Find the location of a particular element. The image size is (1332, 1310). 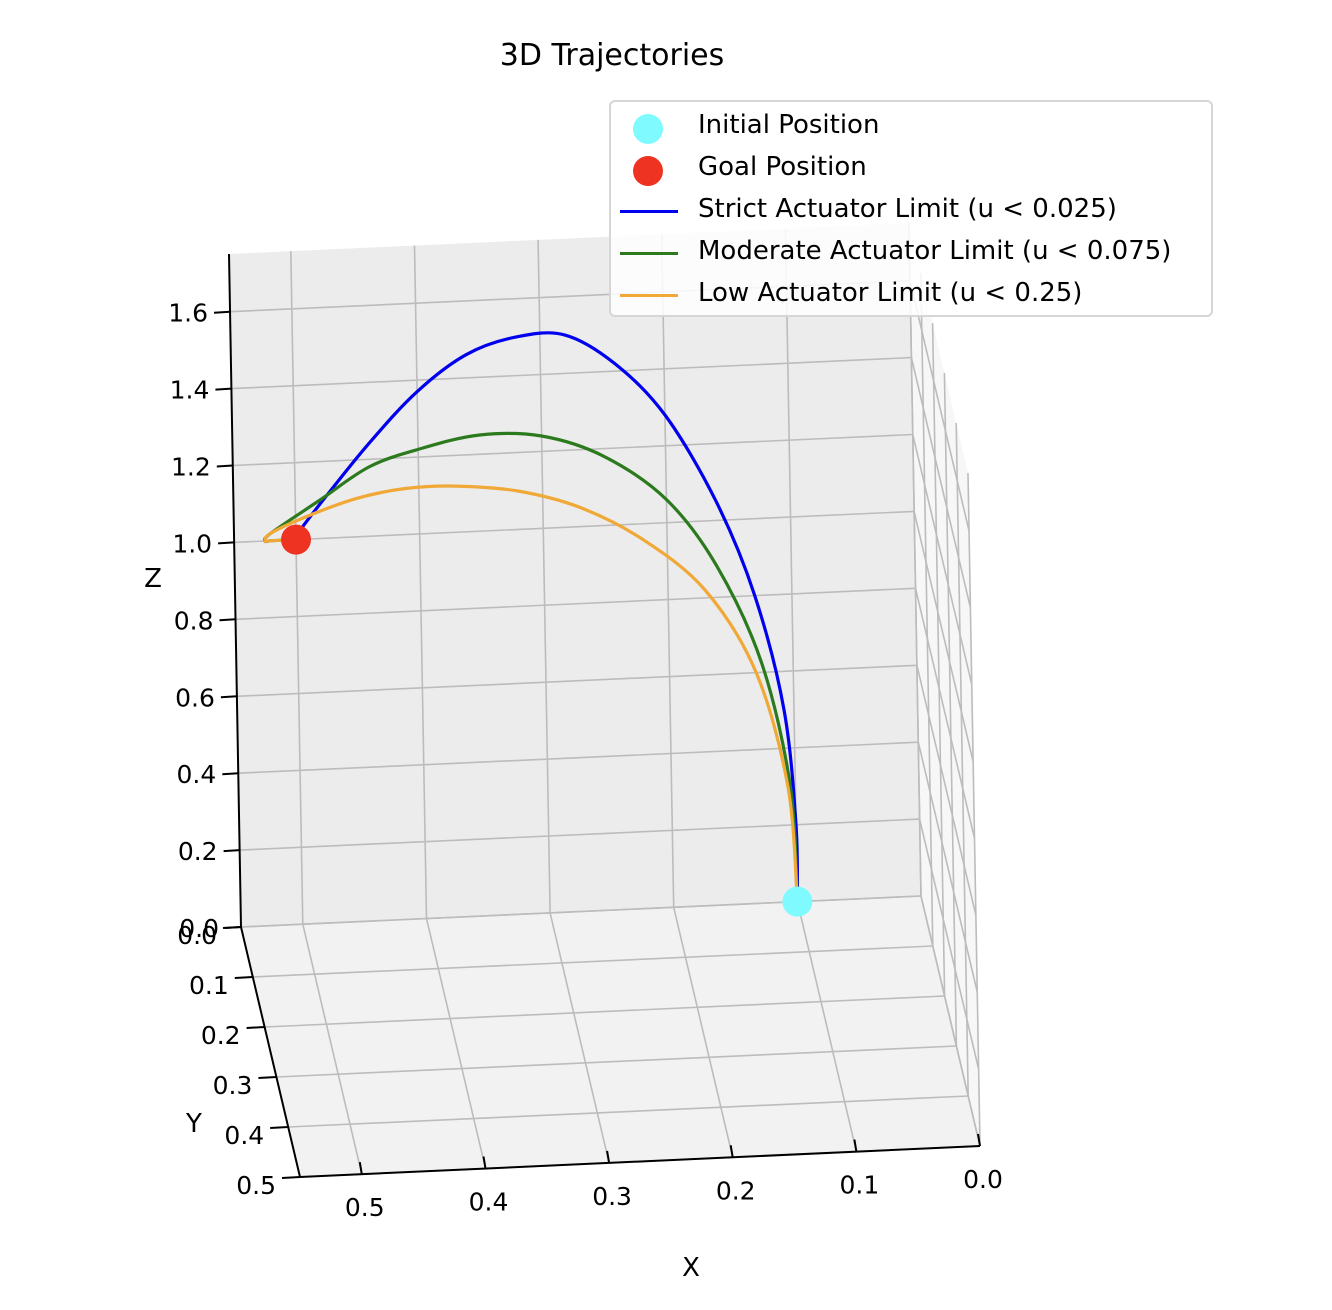

z-tick-label-5: 1.0 is located at coordinates (192, 543).